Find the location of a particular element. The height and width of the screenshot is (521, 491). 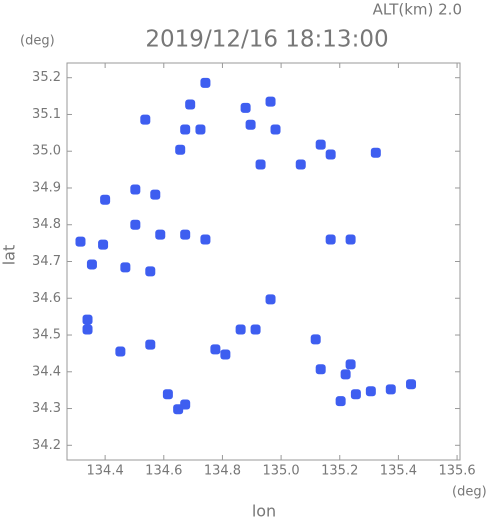

x-tick-label: 134.8 is located at coordinates (222, 471).